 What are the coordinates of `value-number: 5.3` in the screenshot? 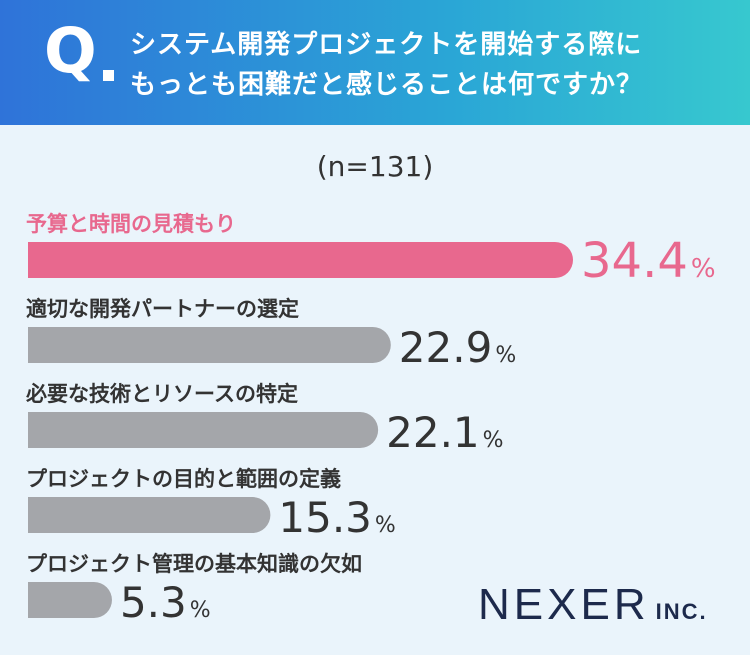 It's located at (153, 602).